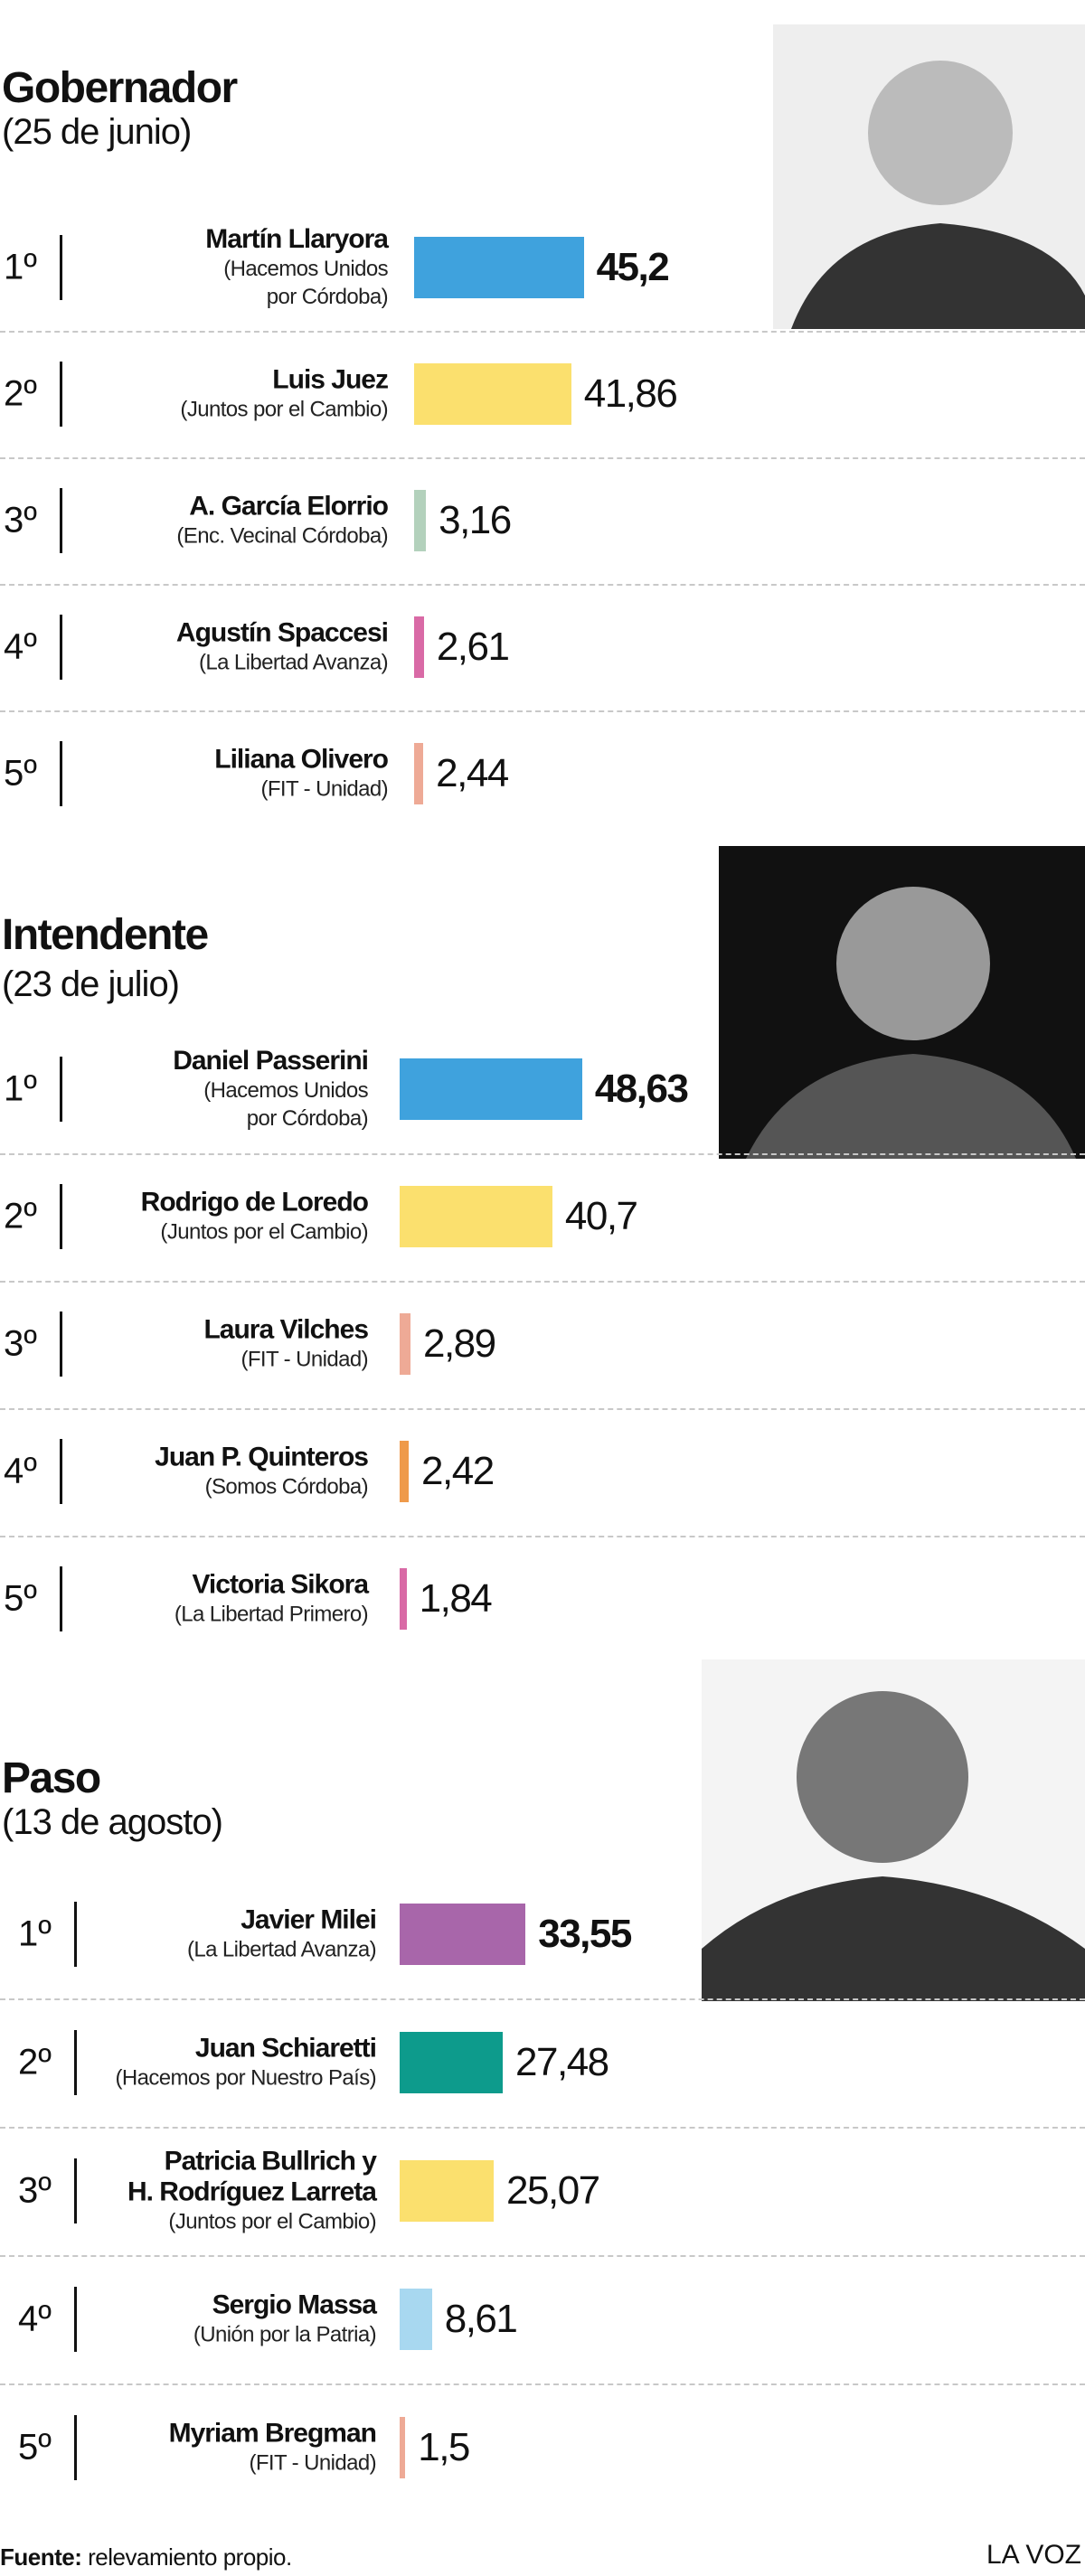  What do you see at coordinates (286, 1330) in the screenshot?
I see `candidate-name: Laura Vilches` at bounding box center [286, 1330].